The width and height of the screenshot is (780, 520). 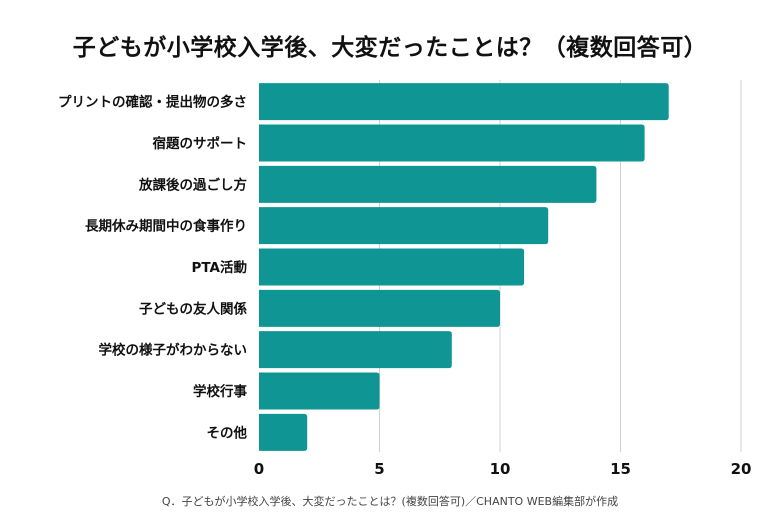 What do you see at coordinates (192, 184) in the screenshot?
I see `category-label: 放課後の過ごし方` at bounding box center [192, 184].